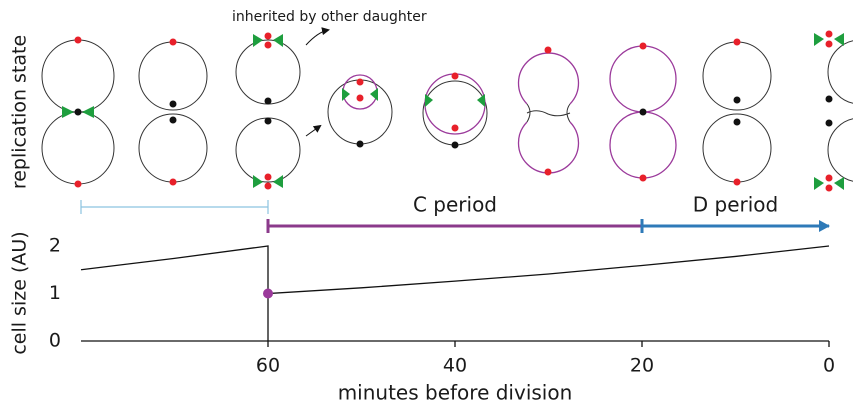 This screenshot has height=409, width=853. What do you see at coordinates (455, 393) in the screenshot?
I see `x-axis-label: minutes before division` at bounding box center [455, 393].